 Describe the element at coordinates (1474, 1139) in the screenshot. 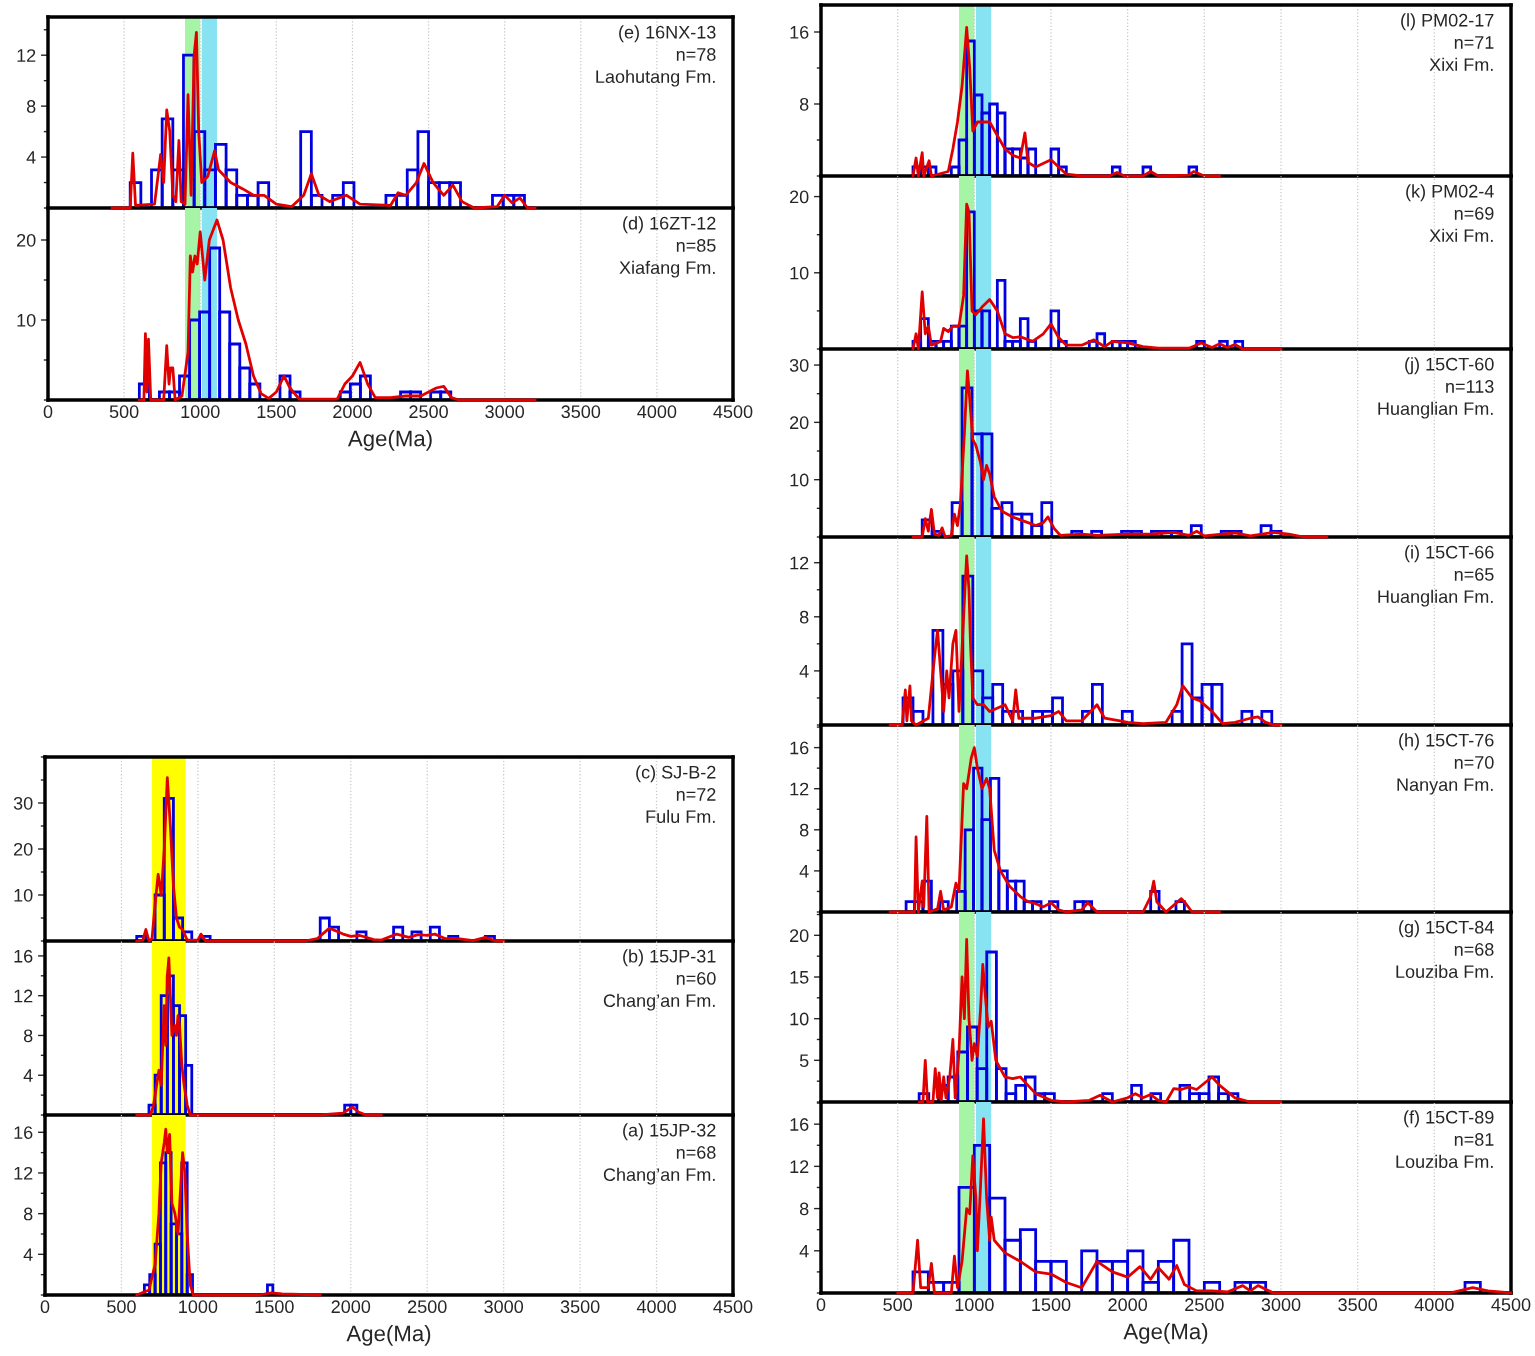

I see `annotation: n=81` at that location.